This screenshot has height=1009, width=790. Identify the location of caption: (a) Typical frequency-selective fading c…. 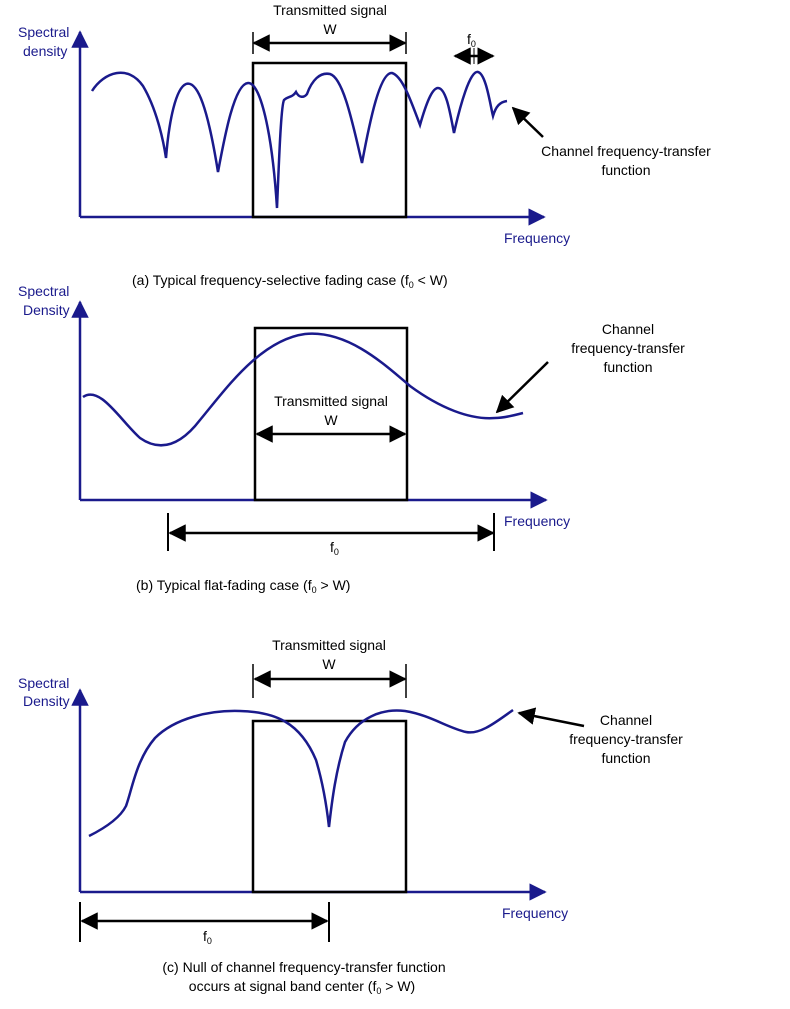
(290, 281).